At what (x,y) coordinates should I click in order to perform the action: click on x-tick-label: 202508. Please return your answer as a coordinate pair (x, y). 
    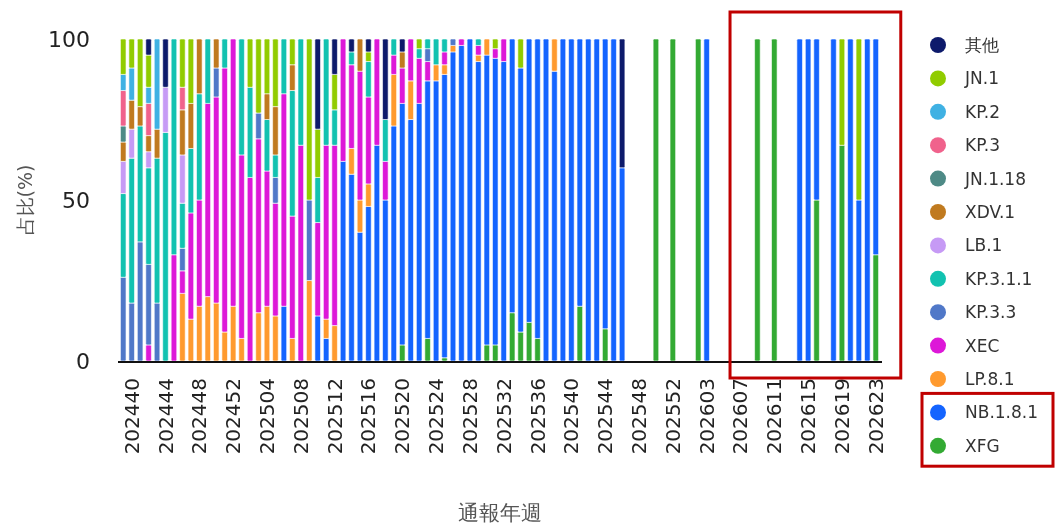
    Looking at the image, I should click on (300, 416).